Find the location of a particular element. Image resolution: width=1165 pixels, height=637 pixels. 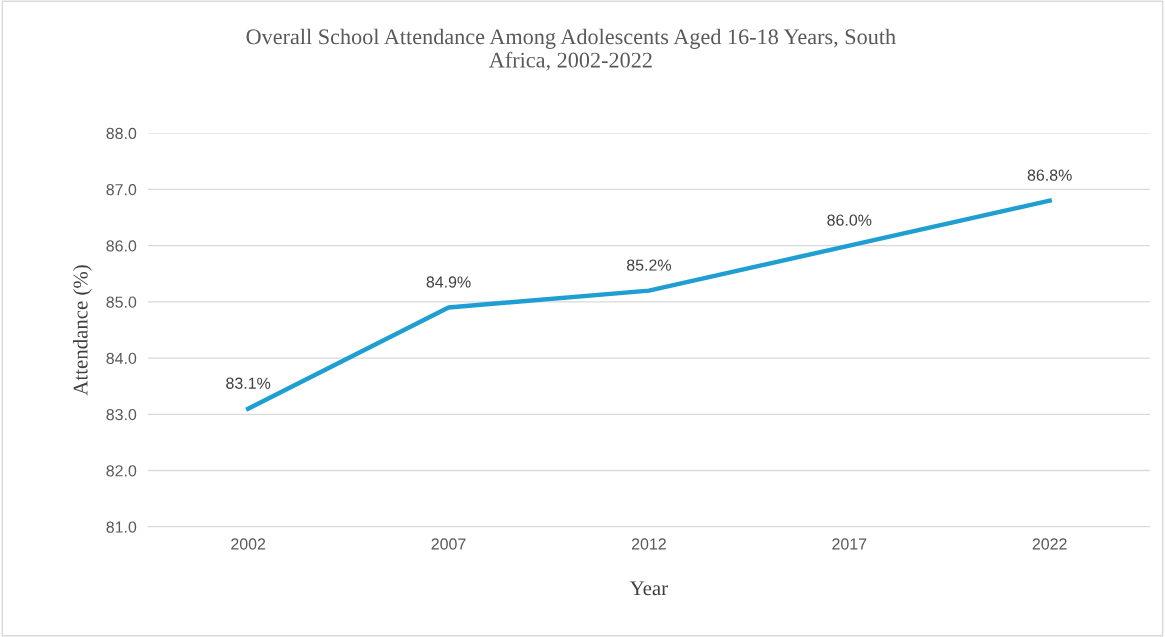

y-tick-label: 83.0 is located at coordinates (121, 414).